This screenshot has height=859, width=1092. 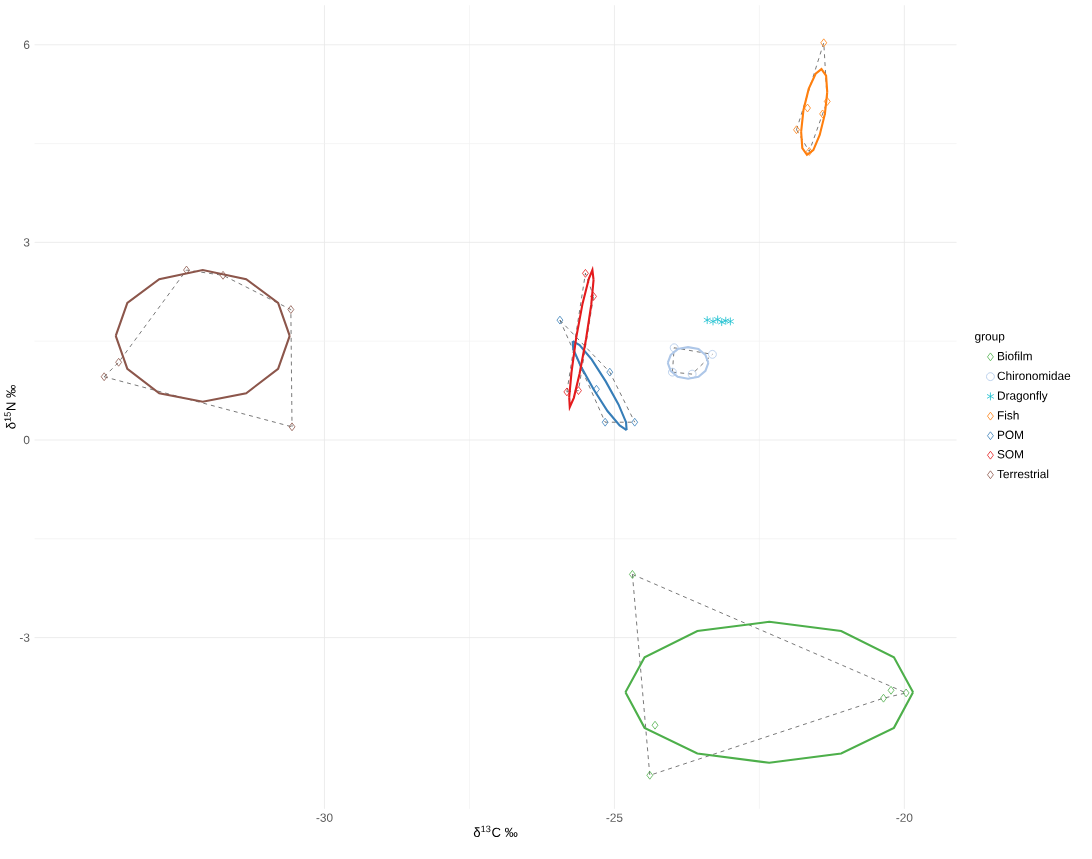 I want to click on legend-label: Terrestrial, so click(x=1023, y=474).